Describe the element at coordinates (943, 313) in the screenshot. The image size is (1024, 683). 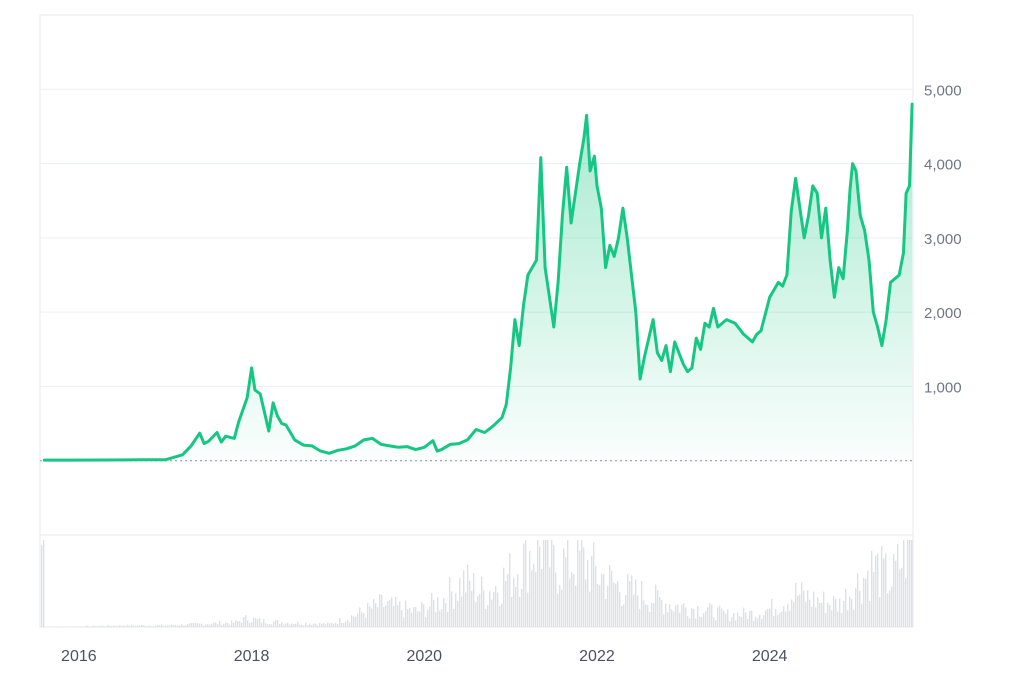
I see `y-tick-label: 2,000` at that location.